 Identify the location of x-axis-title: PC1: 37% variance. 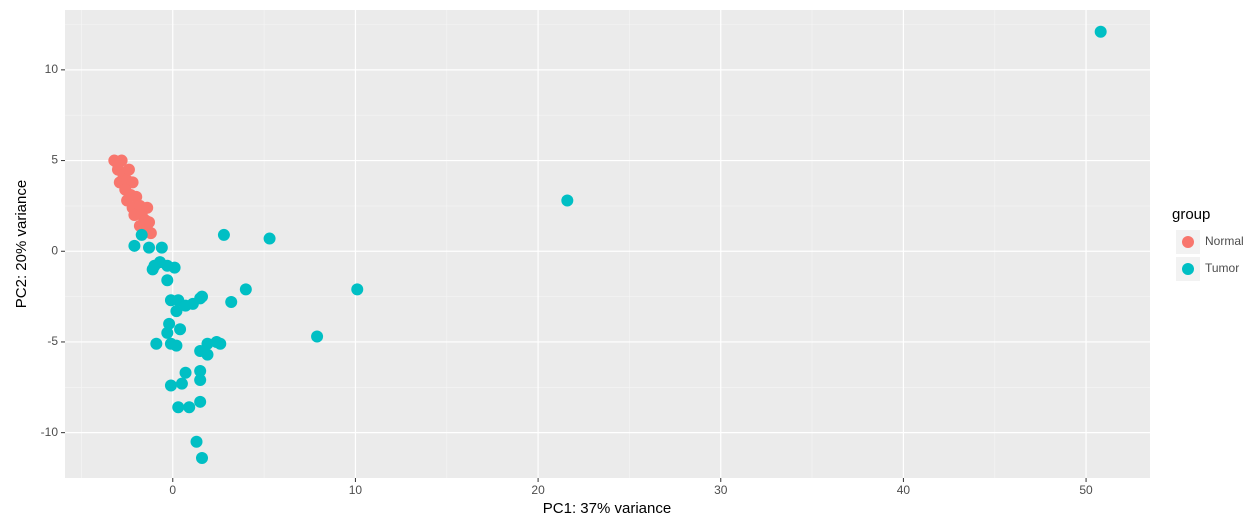
(607, 508).